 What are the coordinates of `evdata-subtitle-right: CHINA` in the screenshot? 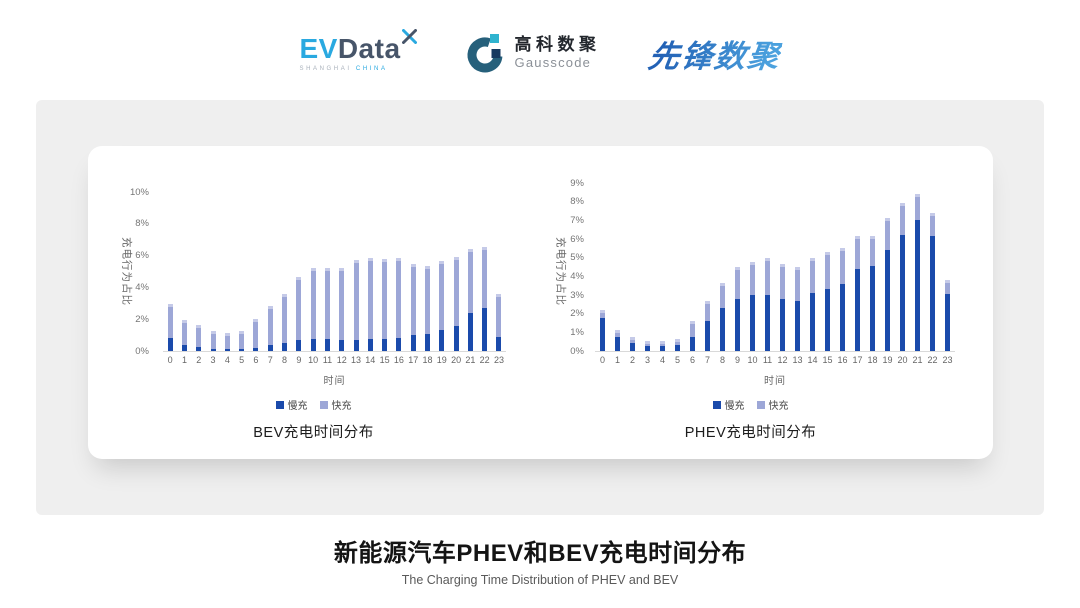 It's located at (371, 68).